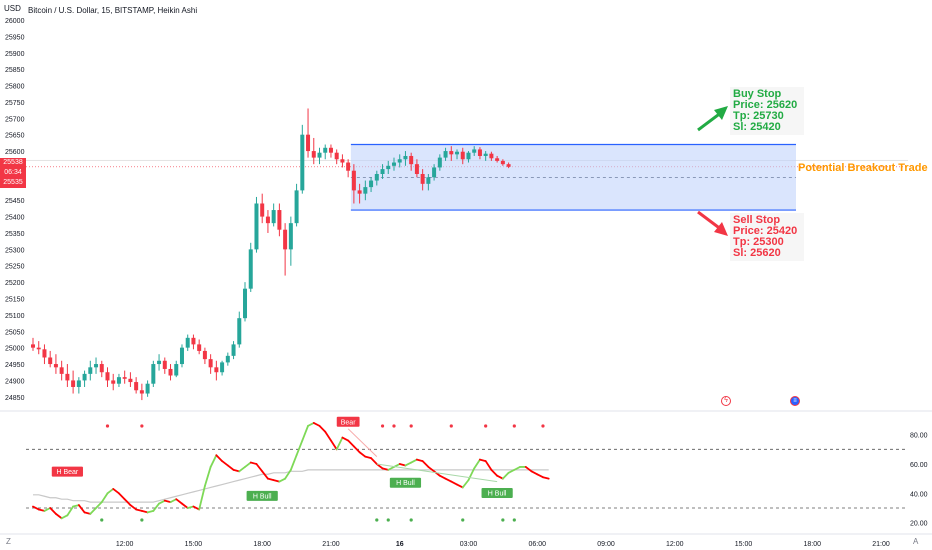 The height and width of the screenshot is (550, 932). What do you see at coordinates (12, 8) in the screenshot?
I see `currency-label: USD` at bounding box center [12, 8].